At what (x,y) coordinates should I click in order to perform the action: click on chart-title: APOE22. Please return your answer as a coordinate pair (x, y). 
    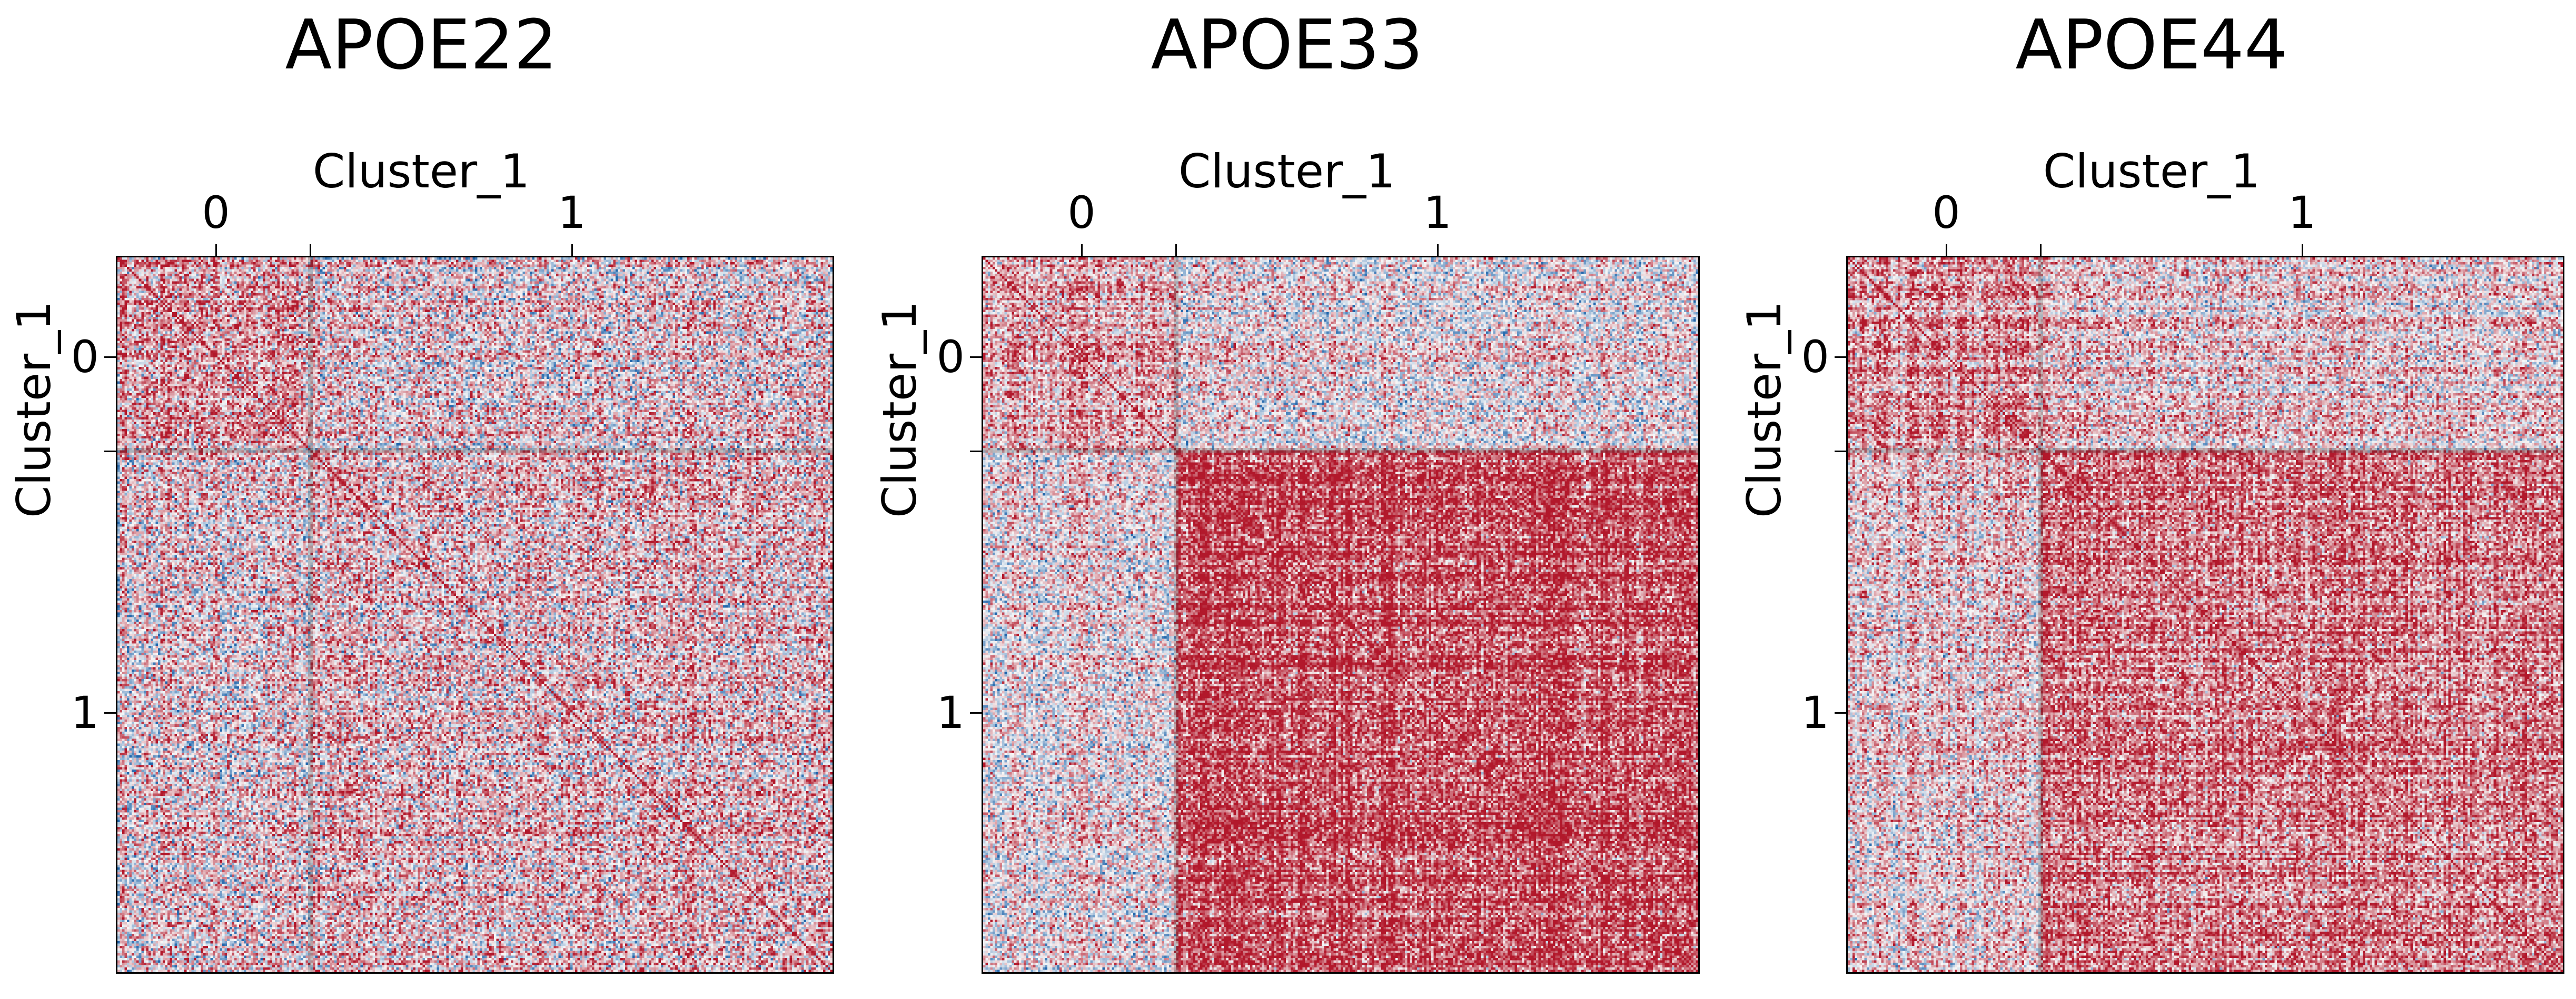
    Looking at the image, I should click on (421, 45).